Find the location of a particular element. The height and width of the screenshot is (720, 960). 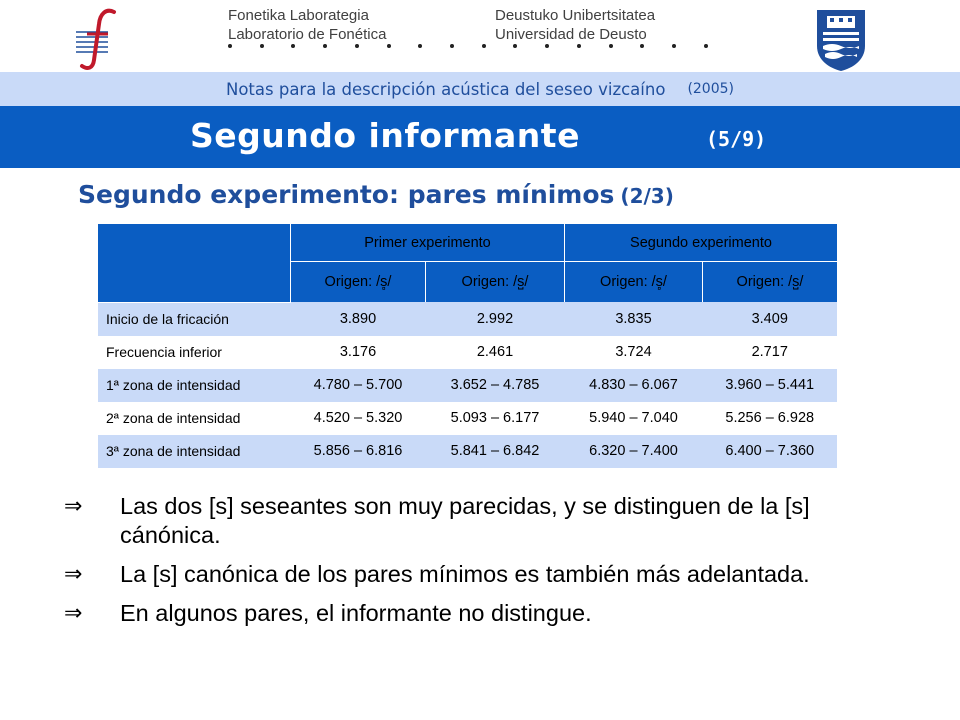

row-label: 2ª zona de intensidad is located at coordinates (173, 418).